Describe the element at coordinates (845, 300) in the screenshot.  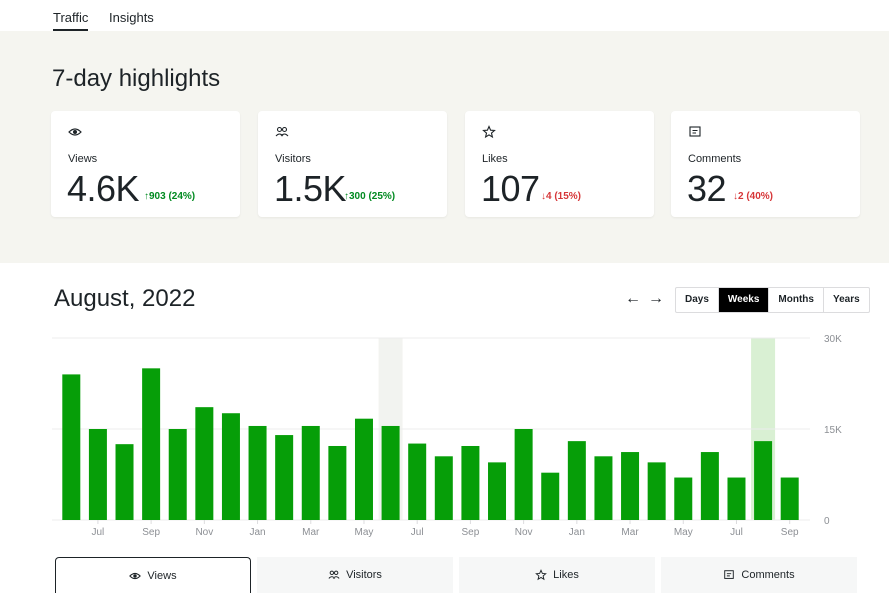
I see `period-years-button: Years` at that location.